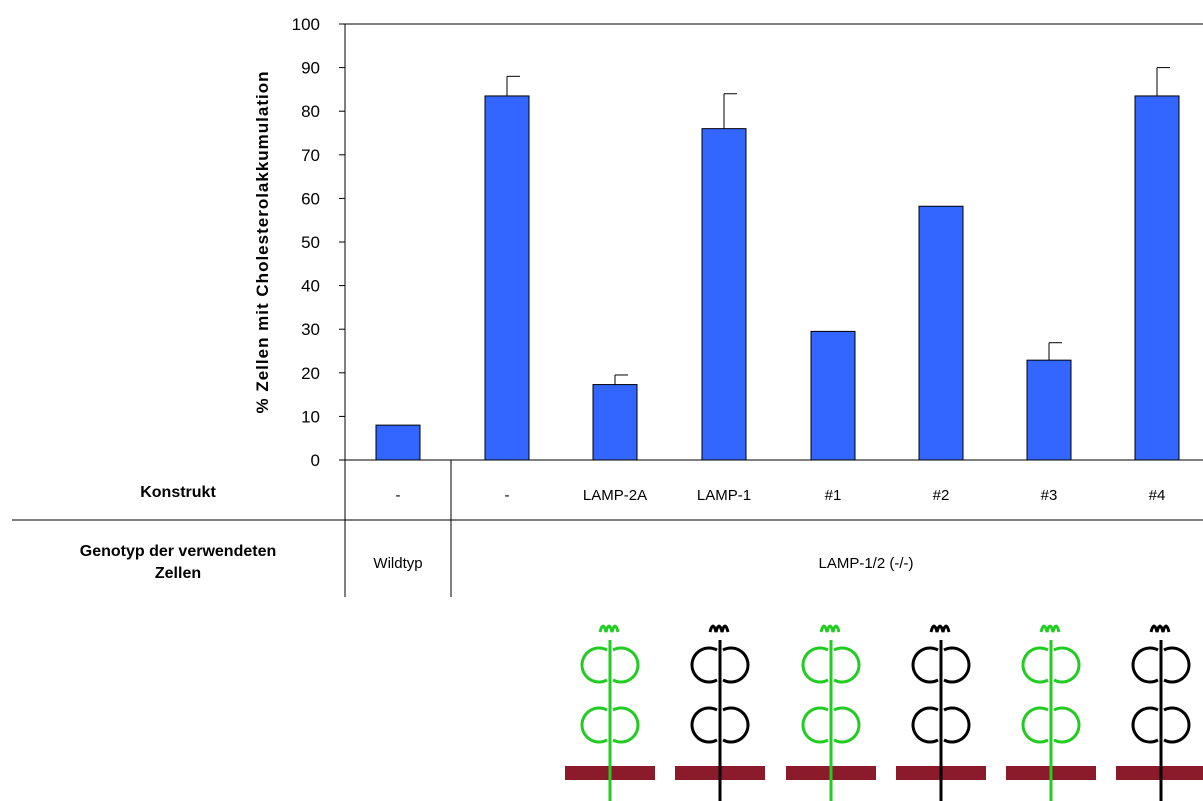 This screenshot has height=801, width=1203. What do you see at coordinates (310, 329) in the screenshot?
I see `y-tick-label: 30` at bounding box center [310, 329].